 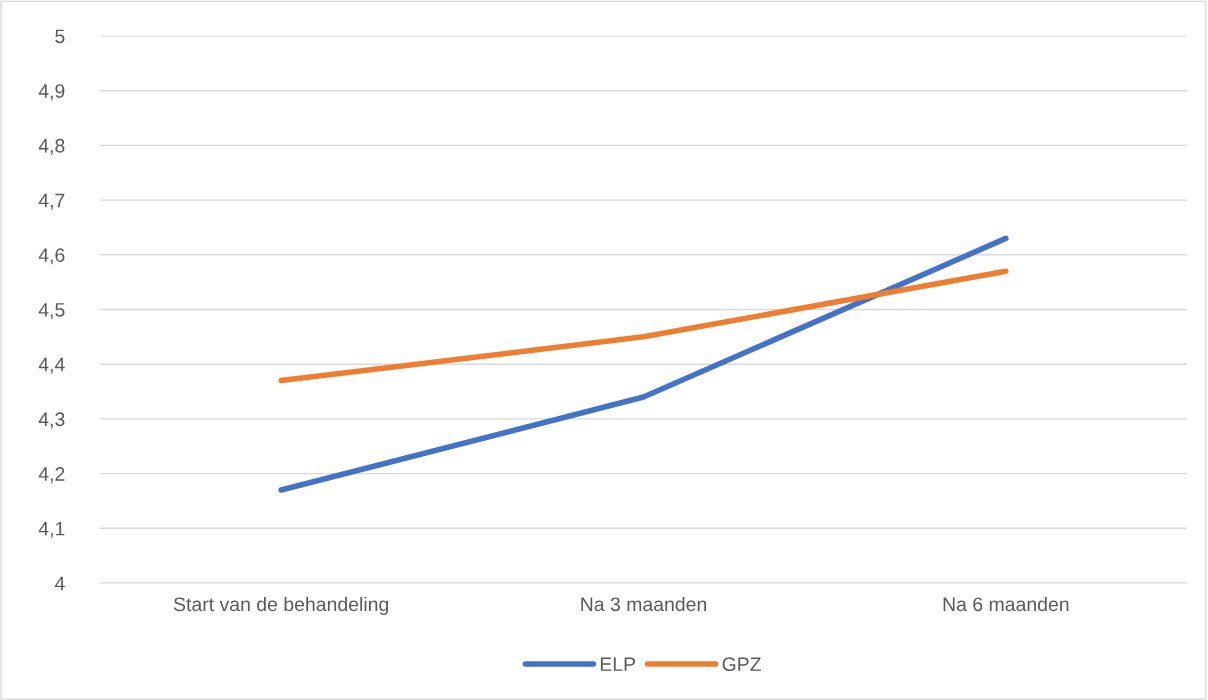 What do you see at coordinates (51, 146) in the screenshot?
I see `y-tick-label: 4,8` at bounding box center [51, 146].